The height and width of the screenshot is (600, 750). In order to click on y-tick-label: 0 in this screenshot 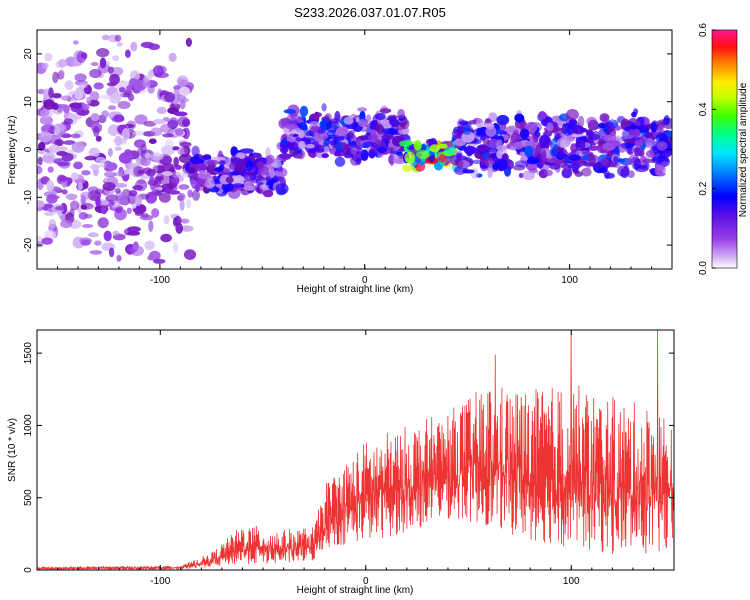, I will do `click(28, 149)`.